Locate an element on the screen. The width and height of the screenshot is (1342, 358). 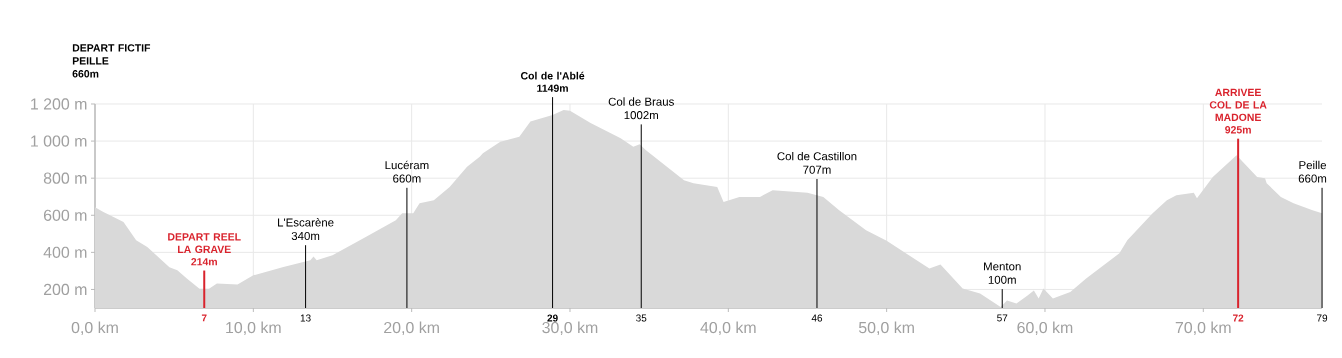
y-tick-label: 1 200 m is located at coordinates (59, 104).